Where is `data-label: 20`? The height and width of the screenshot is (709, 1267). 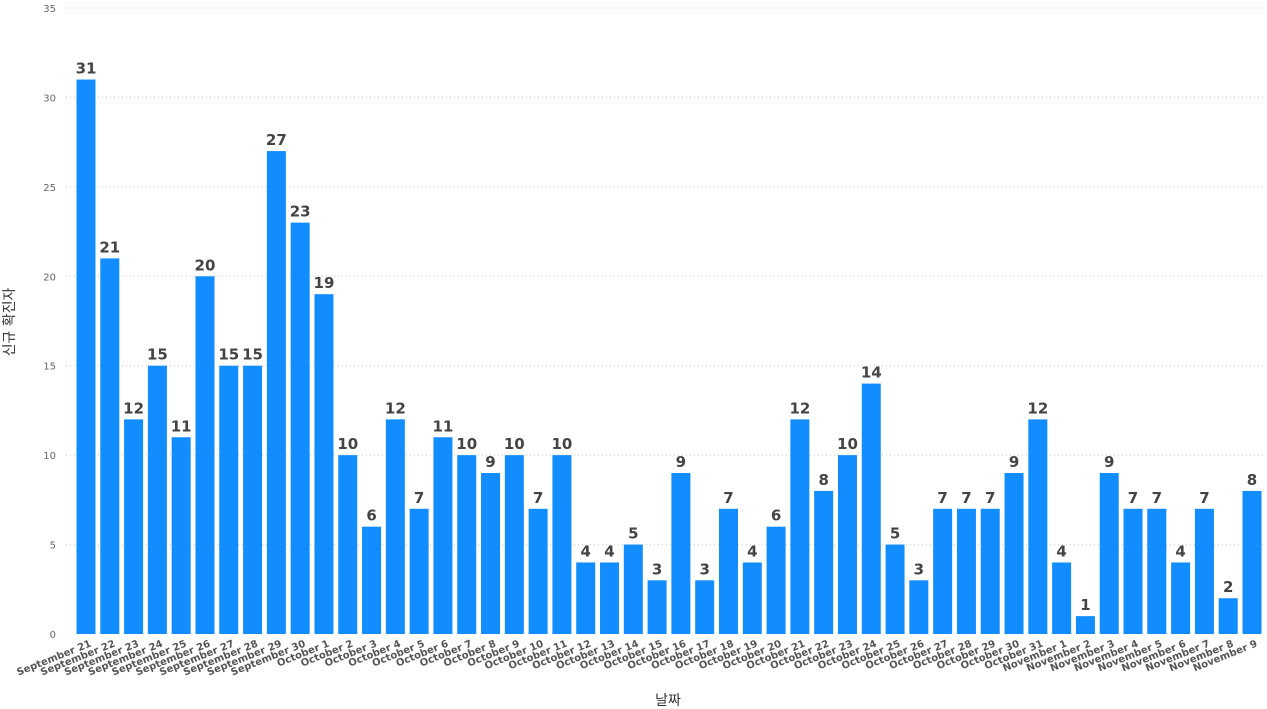
data-label: 20 is located at coordinates (205, 265).